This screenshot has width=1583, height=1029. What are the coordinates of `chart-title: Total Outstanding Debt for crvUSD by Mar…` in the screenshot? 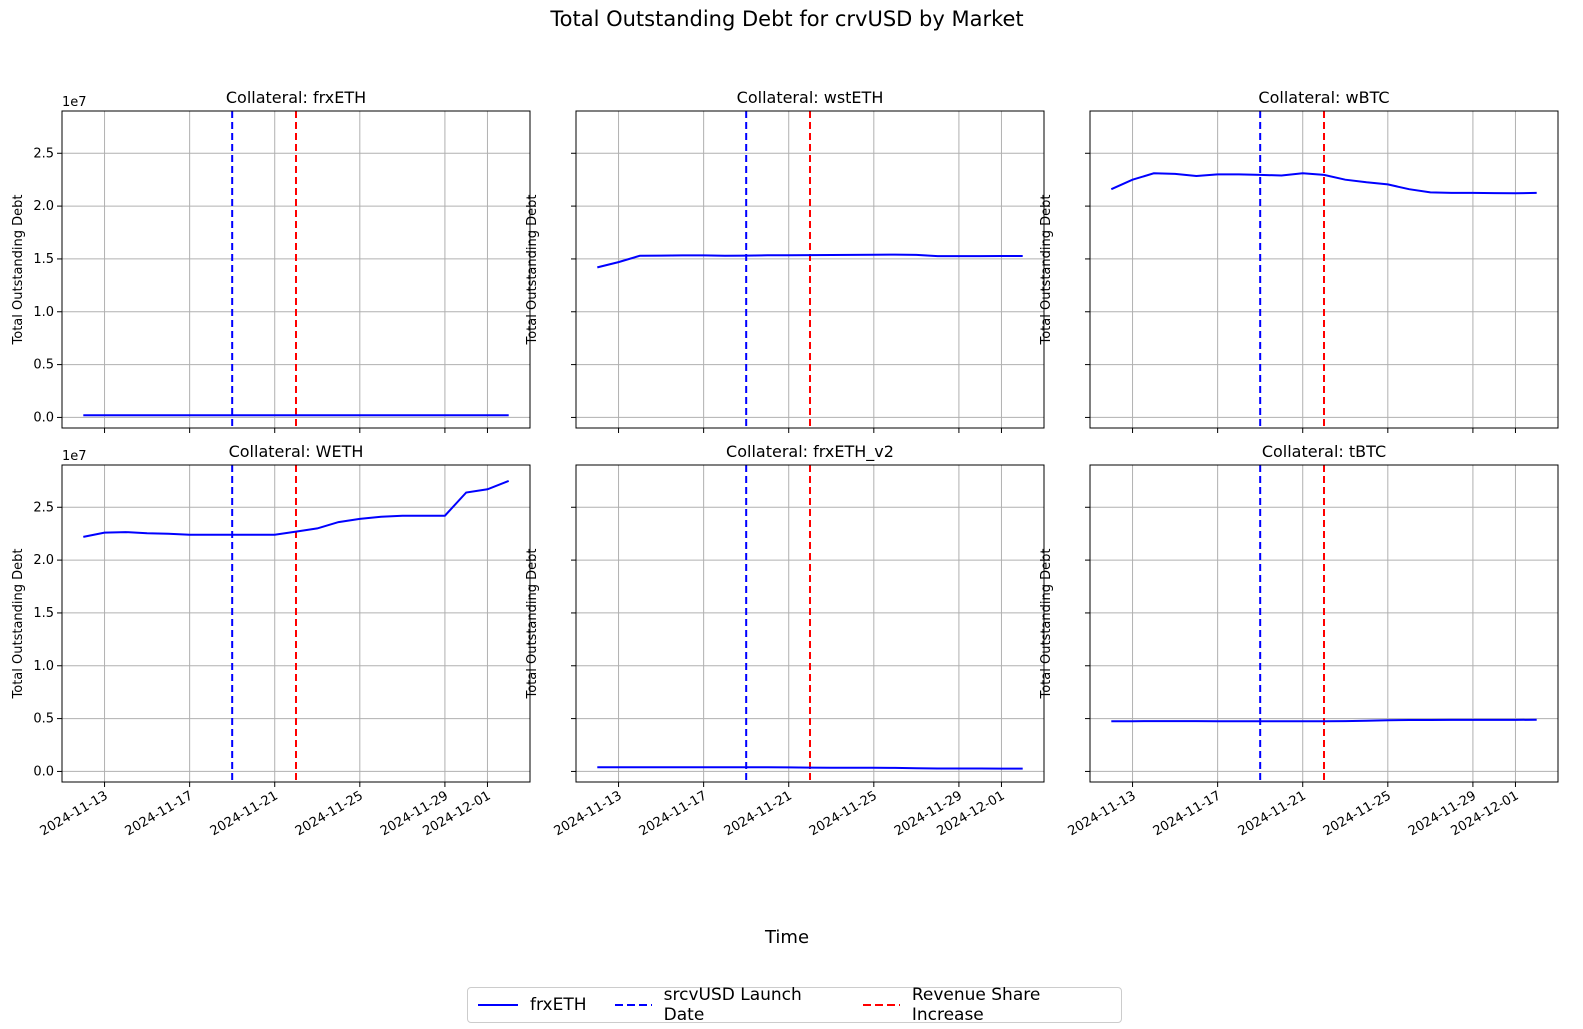 It's located at (786, 19).